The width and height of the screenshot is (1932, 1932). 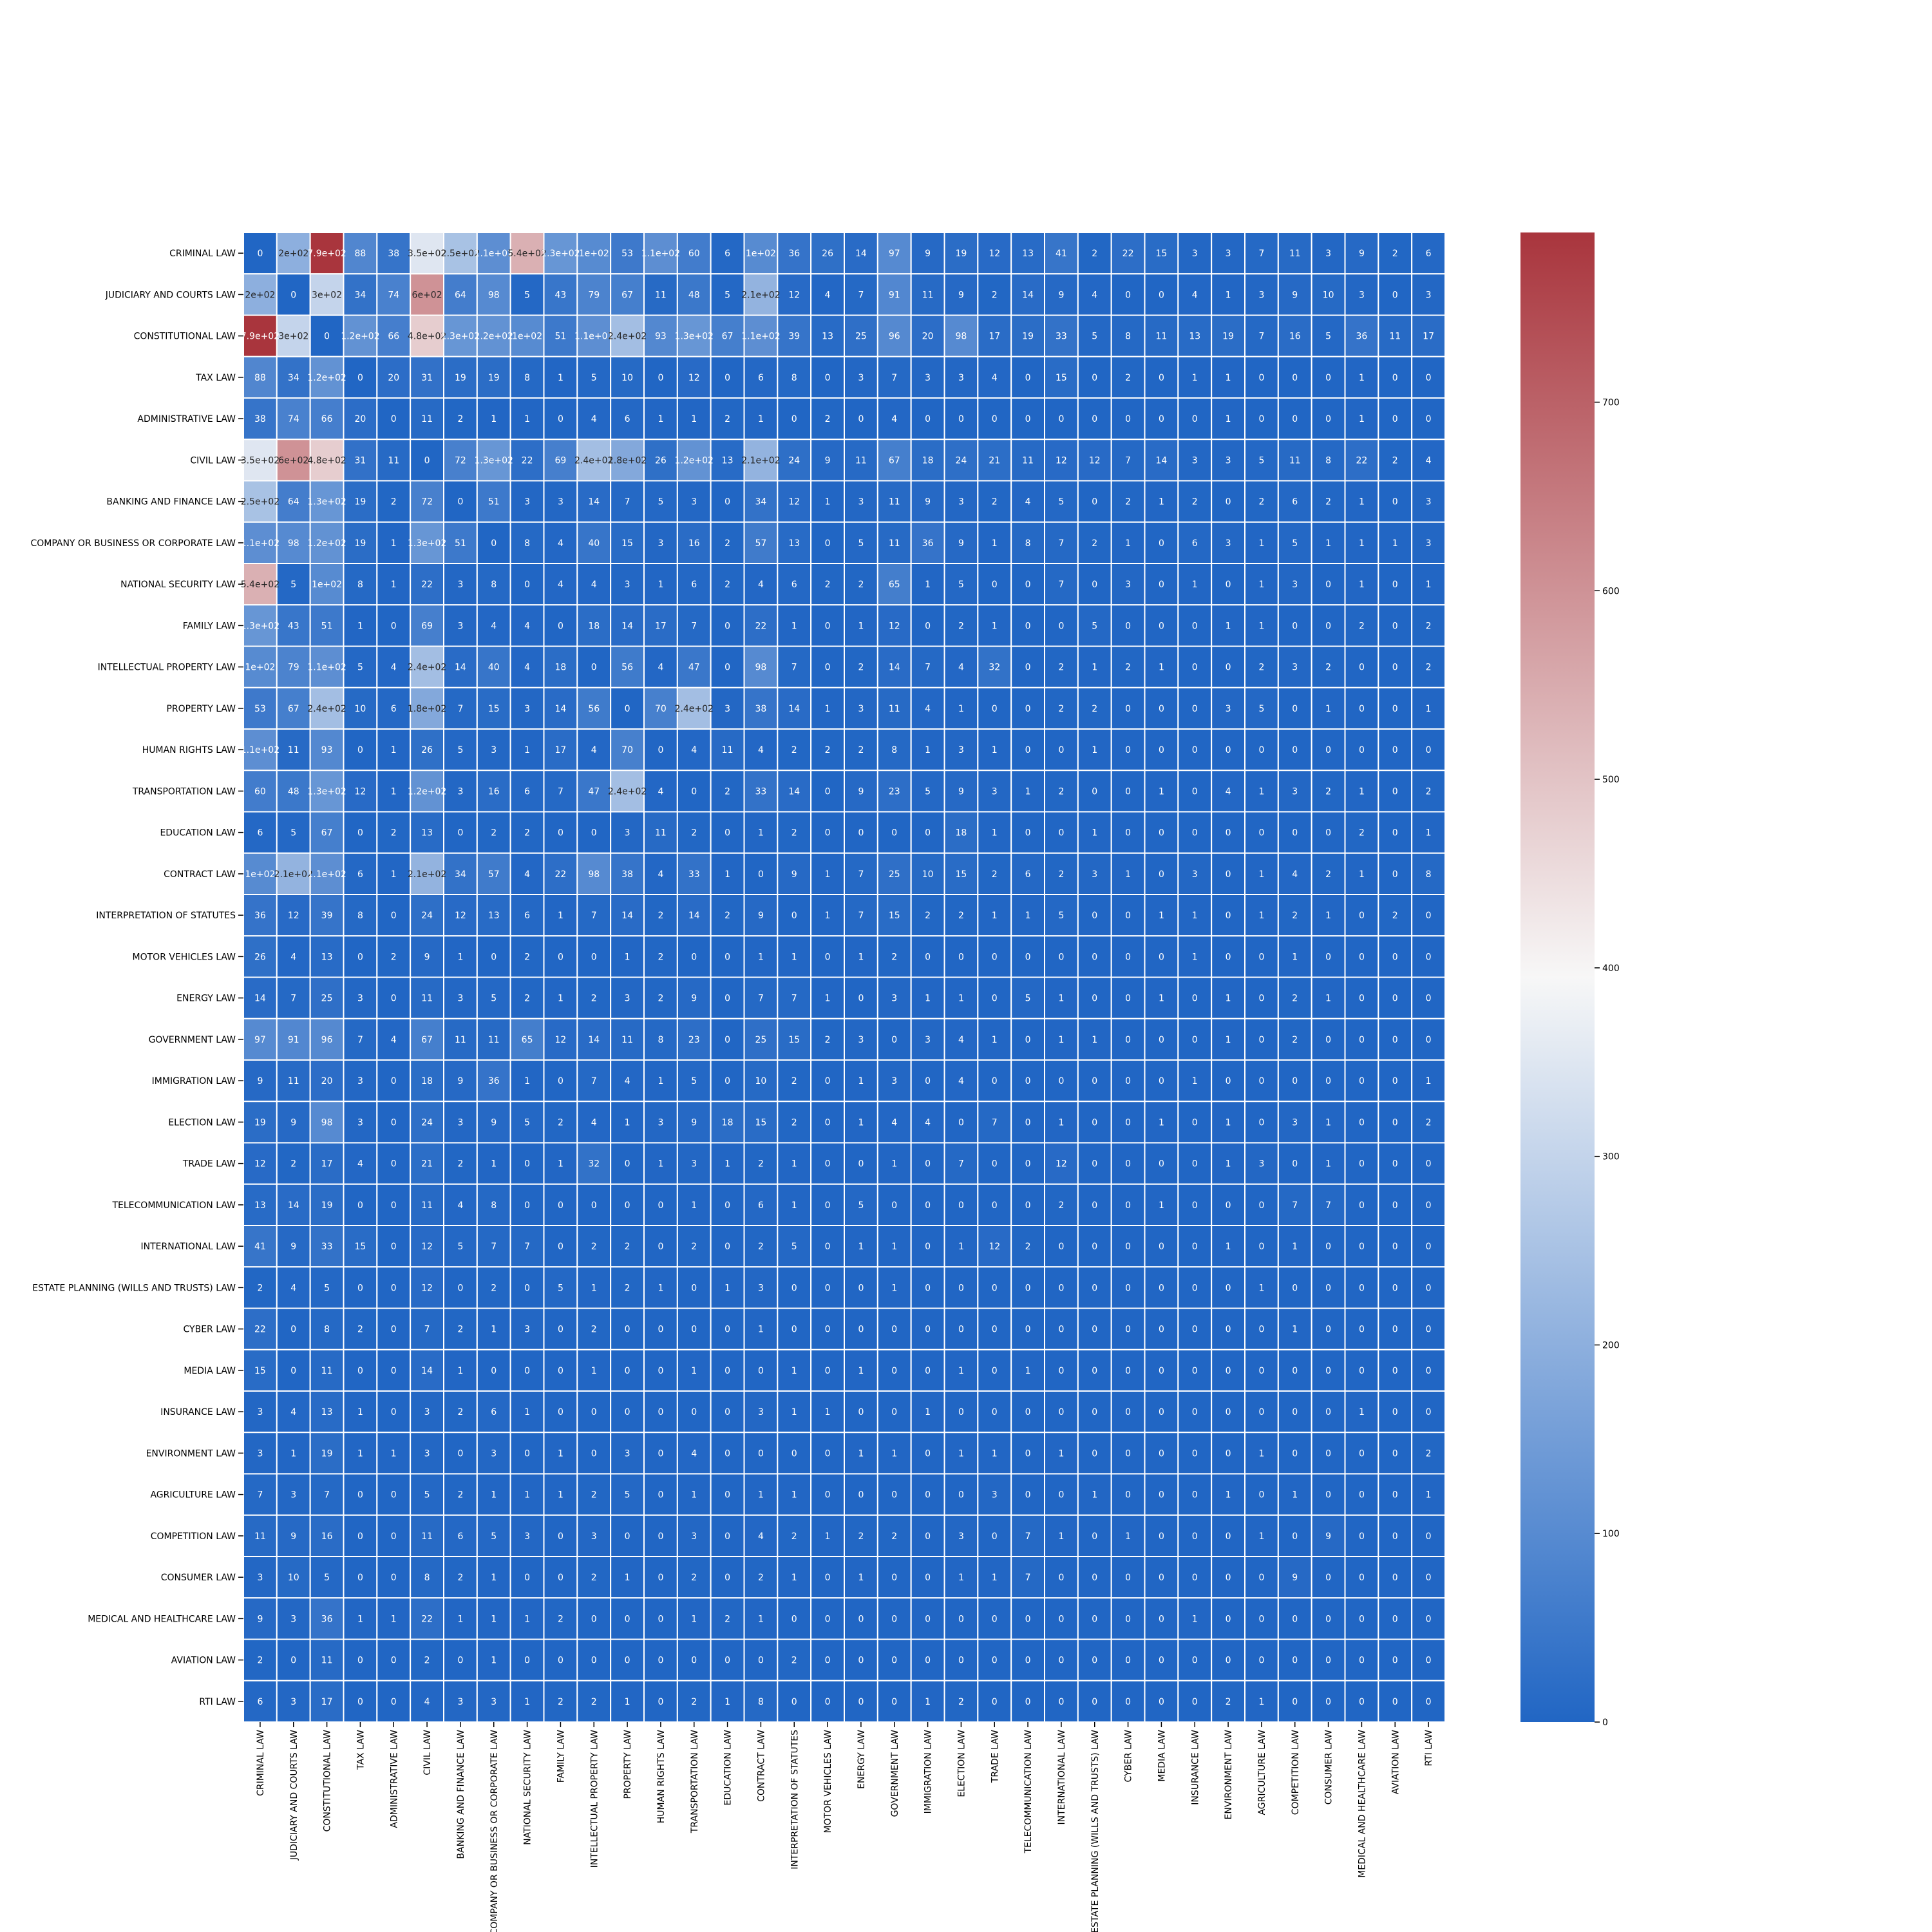 What do you see at coordinates (728, 337) in the screenshot?
I see `cell-value-label: 67` at bounding box center [728, 337].